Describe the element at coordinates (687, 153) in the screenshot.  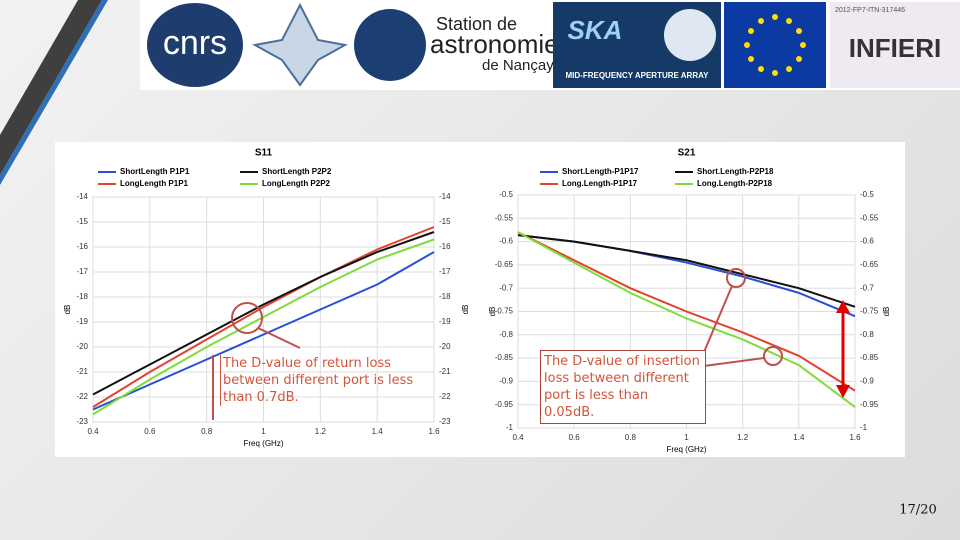
I see `chart-title: S21` at that location.